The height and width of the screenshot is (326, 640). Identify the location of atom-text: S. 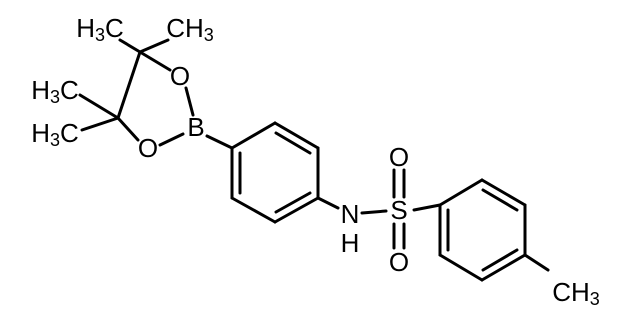
(398, 210).